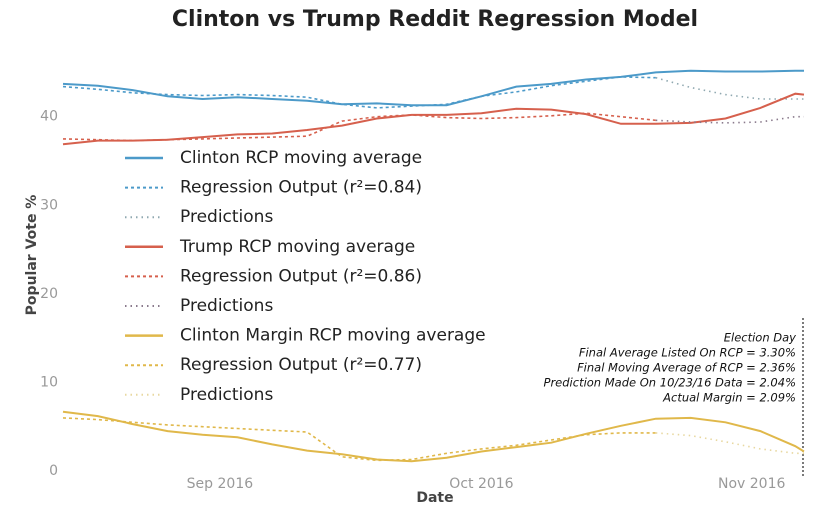 Image resolution: width=815 pixels, height=510 pixels. I want to click on y-tick-label: 20, so click(49, 294).